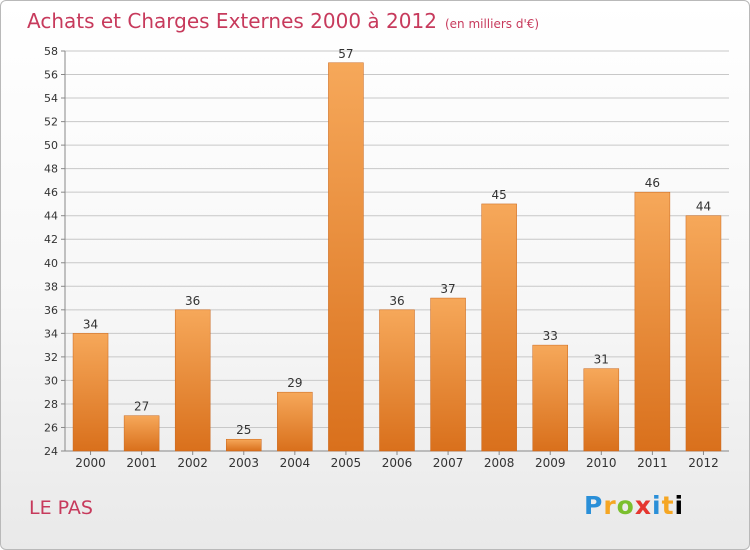 The height and width of the screenshot is (550, 750). What do you see at coordinates (601, 410) in the screenshot?
I see `bar-2010` at bounding box center [601, 410].